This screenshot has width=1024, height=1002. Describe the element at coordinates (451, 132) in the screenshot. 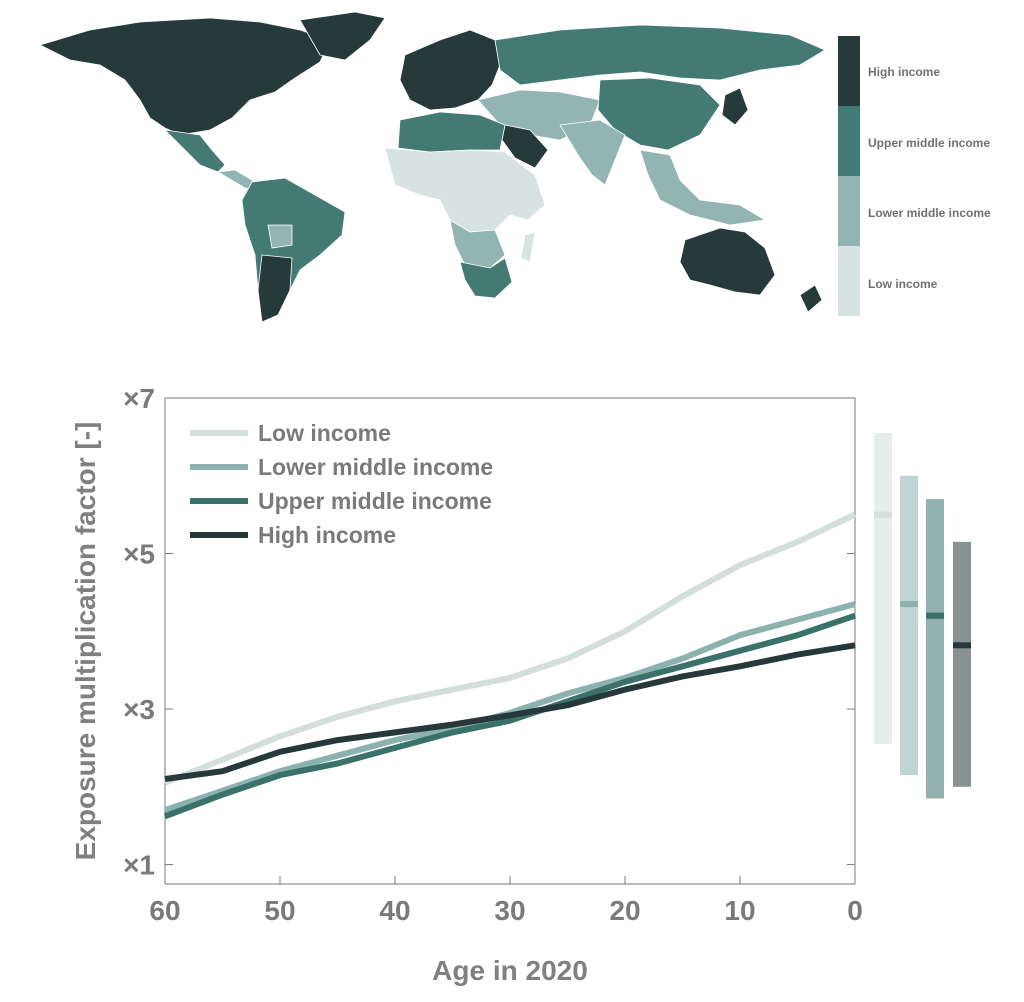

I see `map-region-north-africa` at that location.